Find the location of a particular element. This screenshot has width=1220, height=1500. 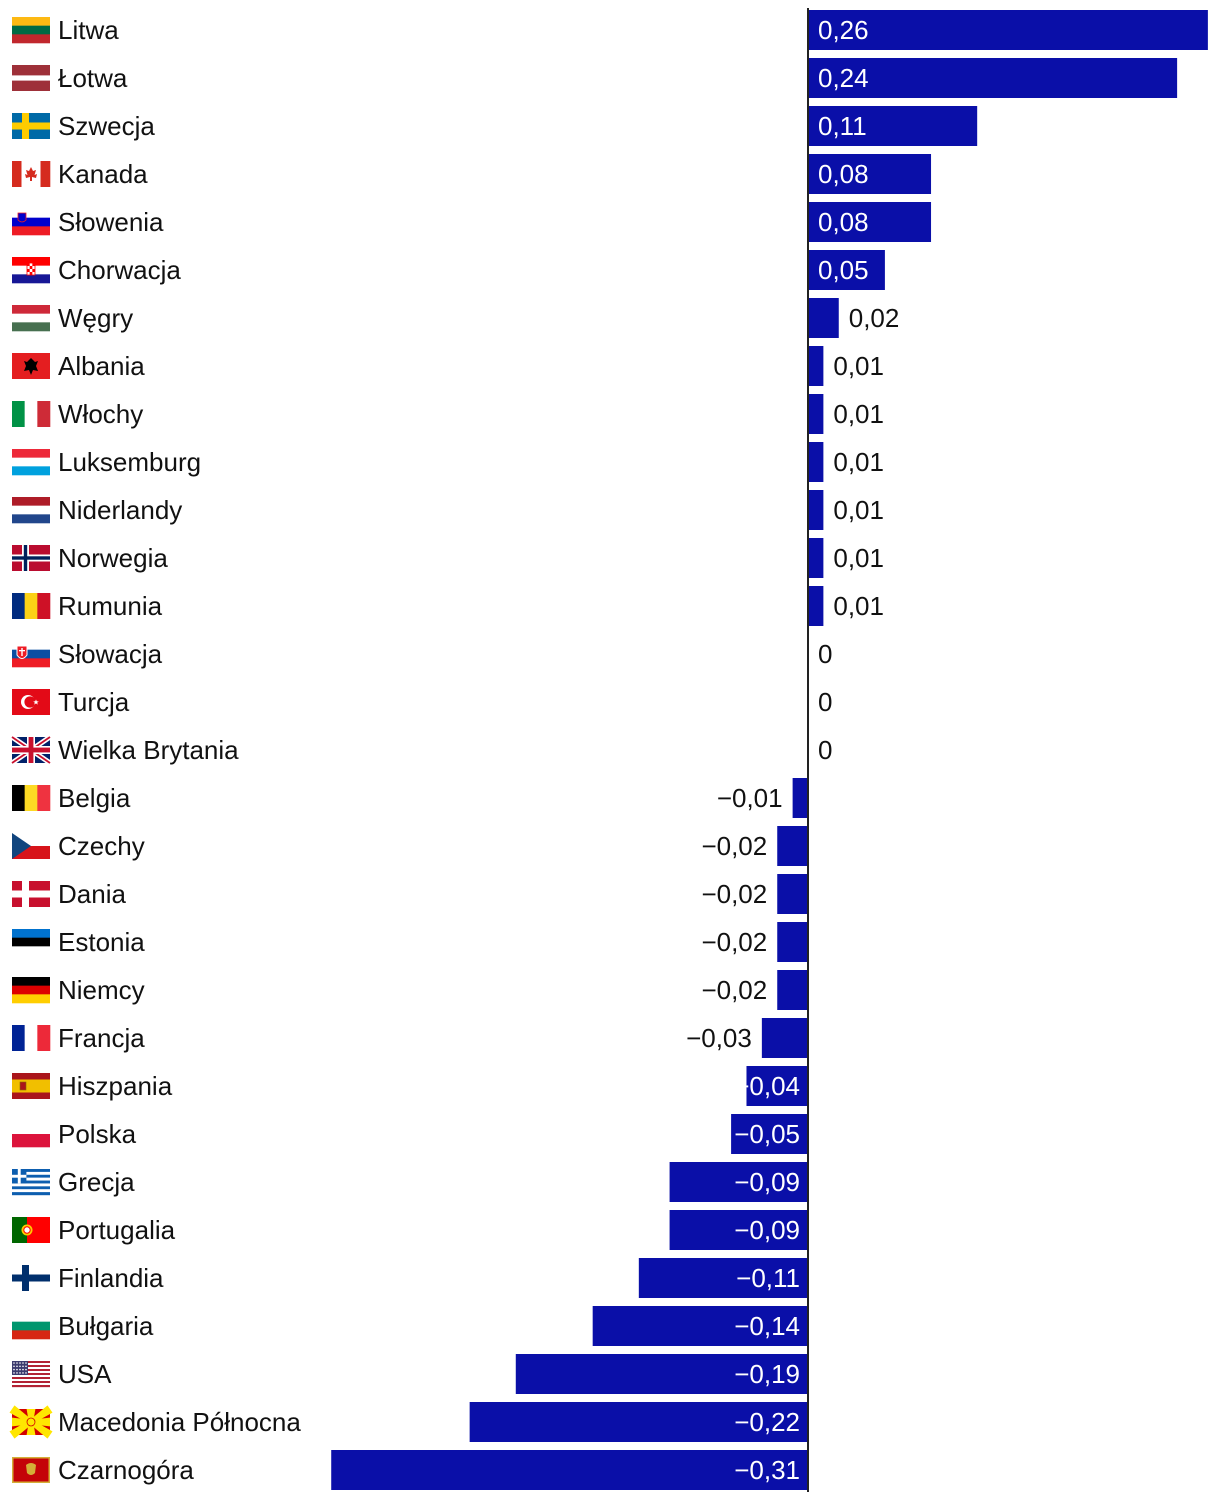

albania-flag-icon is located at coordinates (31, 366).